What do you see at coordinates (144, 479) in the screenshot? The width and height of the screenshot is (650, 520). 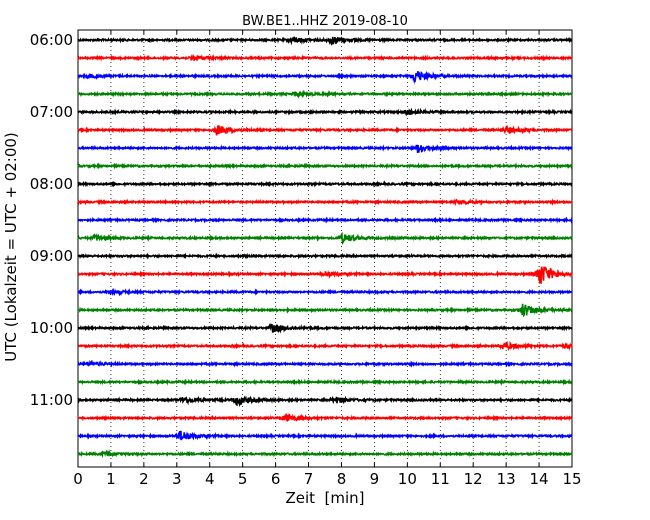 I see `x-tick-label: 2` at bounding box center [144, 479].